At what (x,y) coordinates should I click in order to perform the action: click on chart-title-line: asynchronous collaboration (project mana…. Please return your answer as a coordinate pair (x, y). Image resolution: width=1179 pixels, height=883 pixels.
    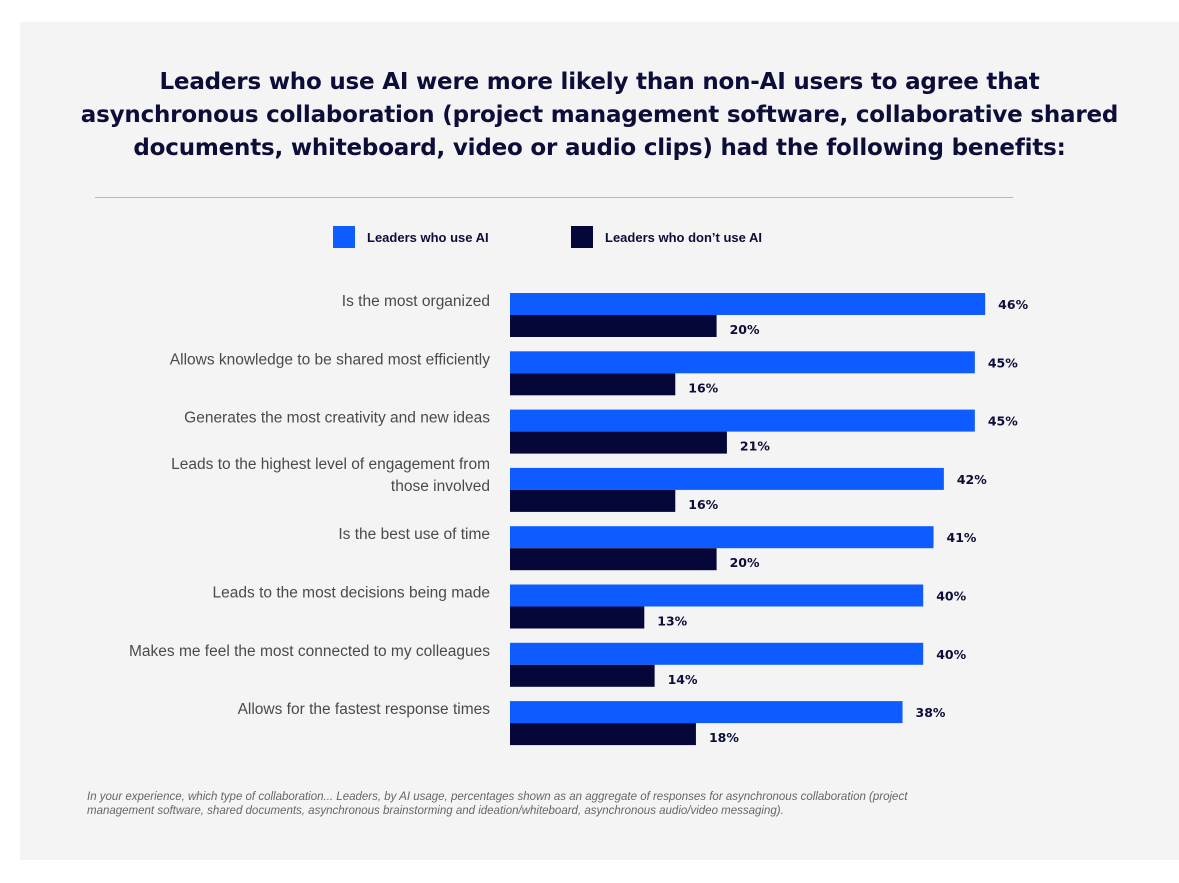
    Looking at the image, I should click on (599, 115).